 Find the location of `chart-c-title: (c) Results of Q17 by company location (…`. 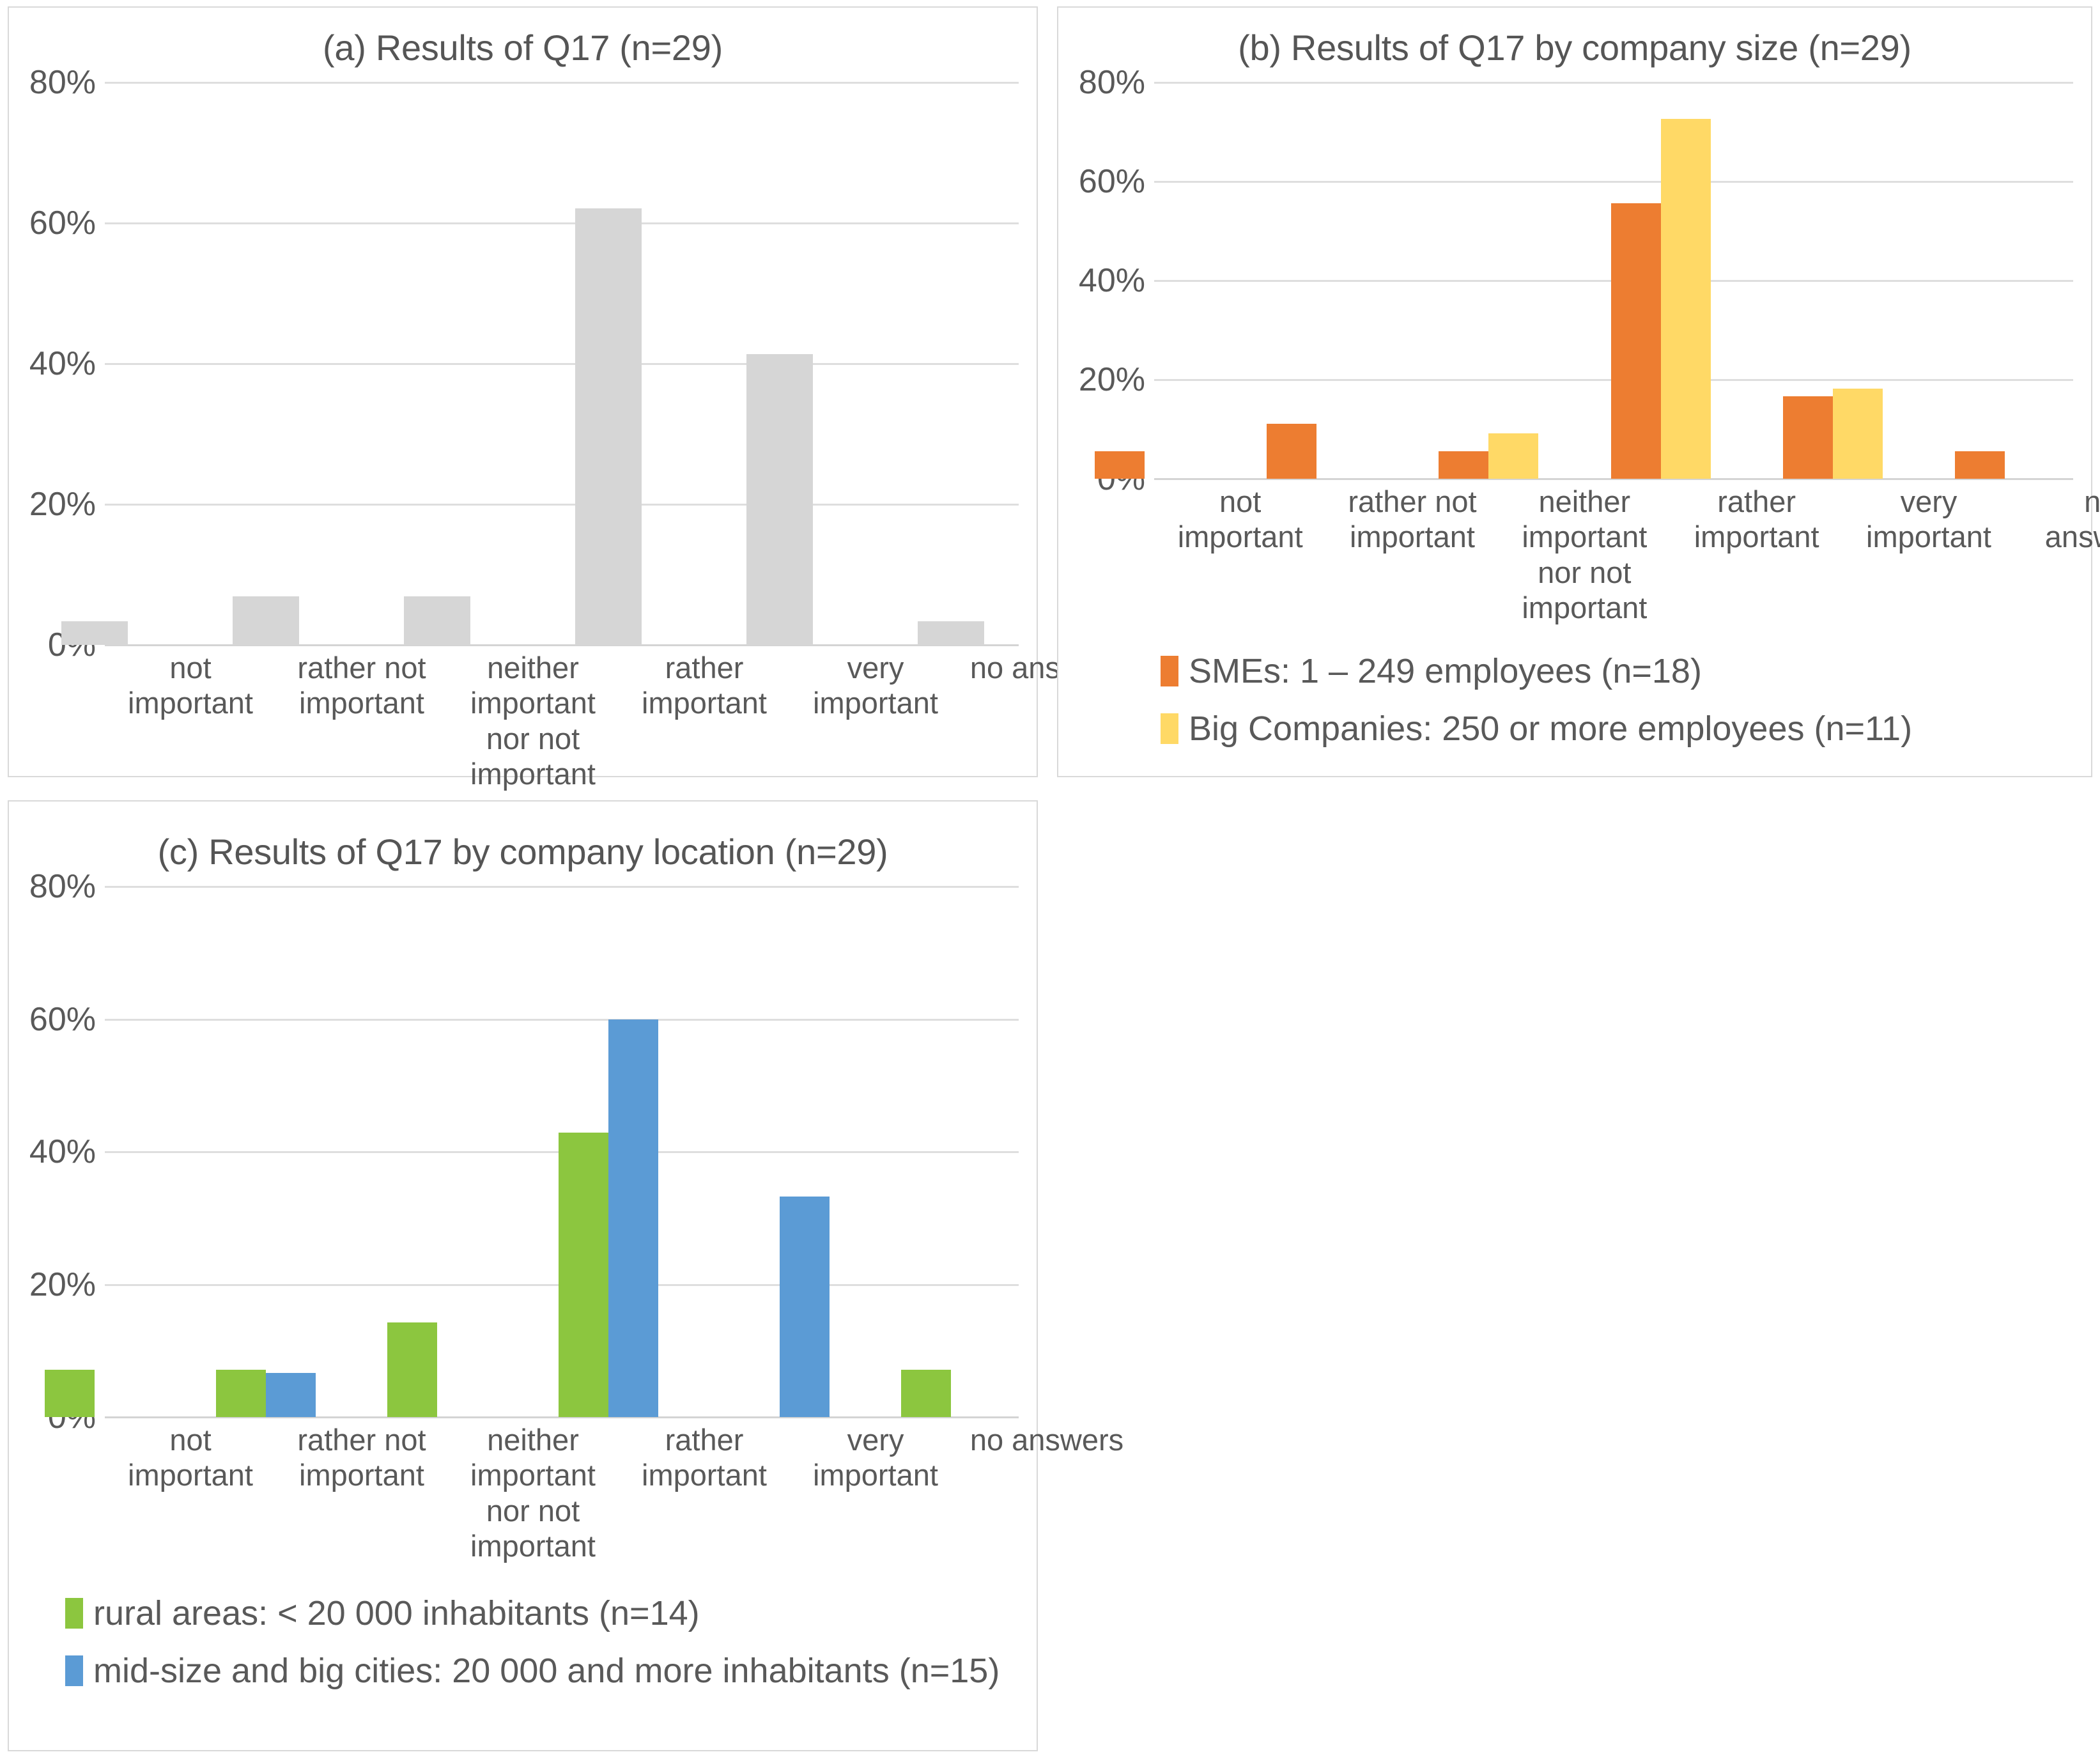

chart-c-title: (c) Results of Q17 by company location (… is located at coordinates (522, 852).